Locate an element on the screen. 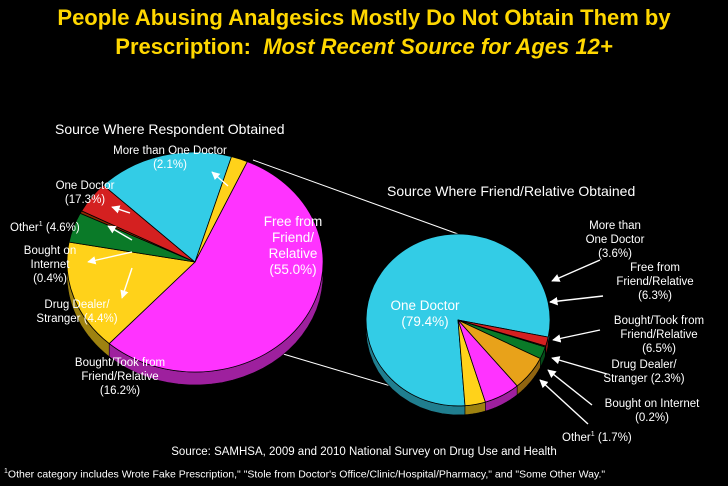  left-slice-free-from-friend-relative is located at coordinates (216, 267).